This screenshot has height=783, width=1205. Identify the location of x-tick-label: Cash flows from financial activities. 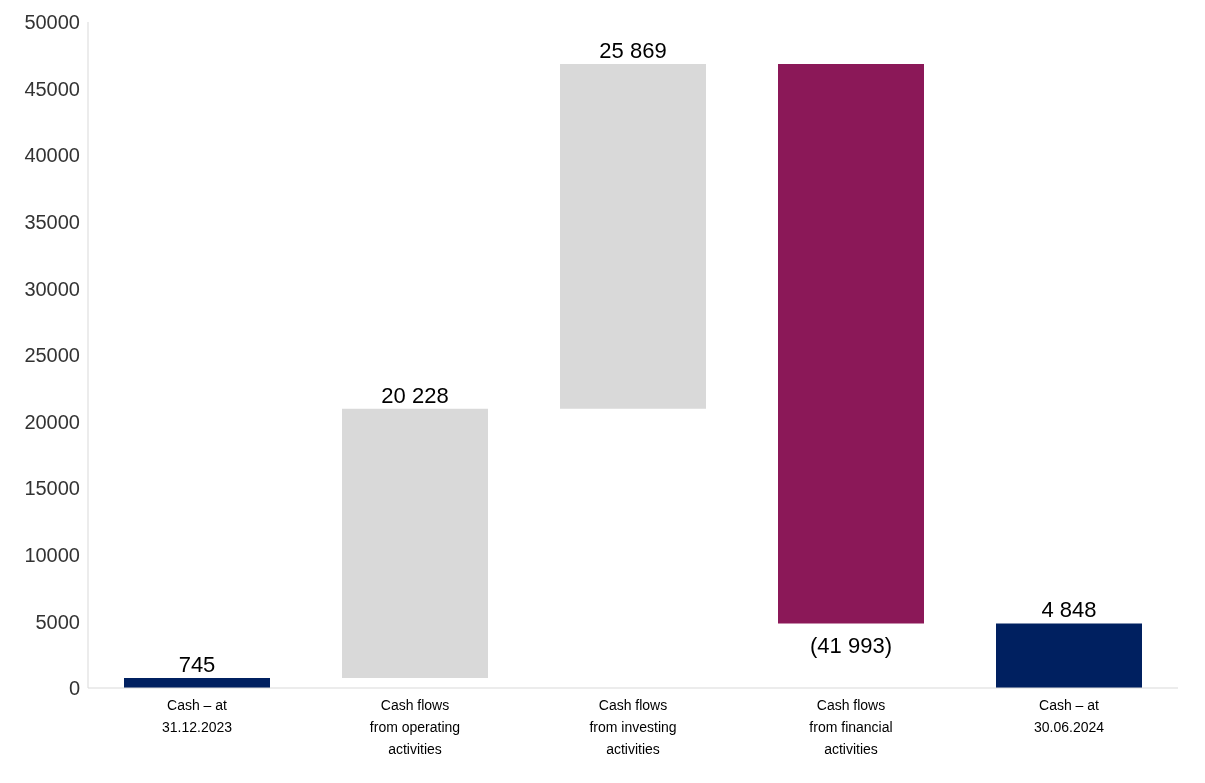
(851, 727).